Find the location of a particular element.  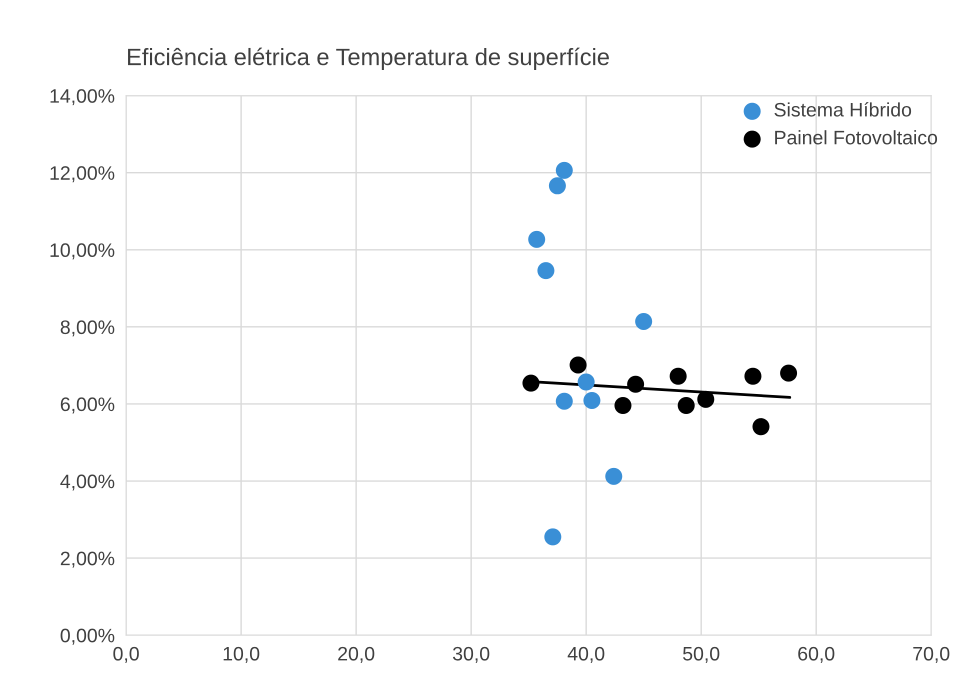

x-tick-label: 20,0 is located at coordinates (356, 654).